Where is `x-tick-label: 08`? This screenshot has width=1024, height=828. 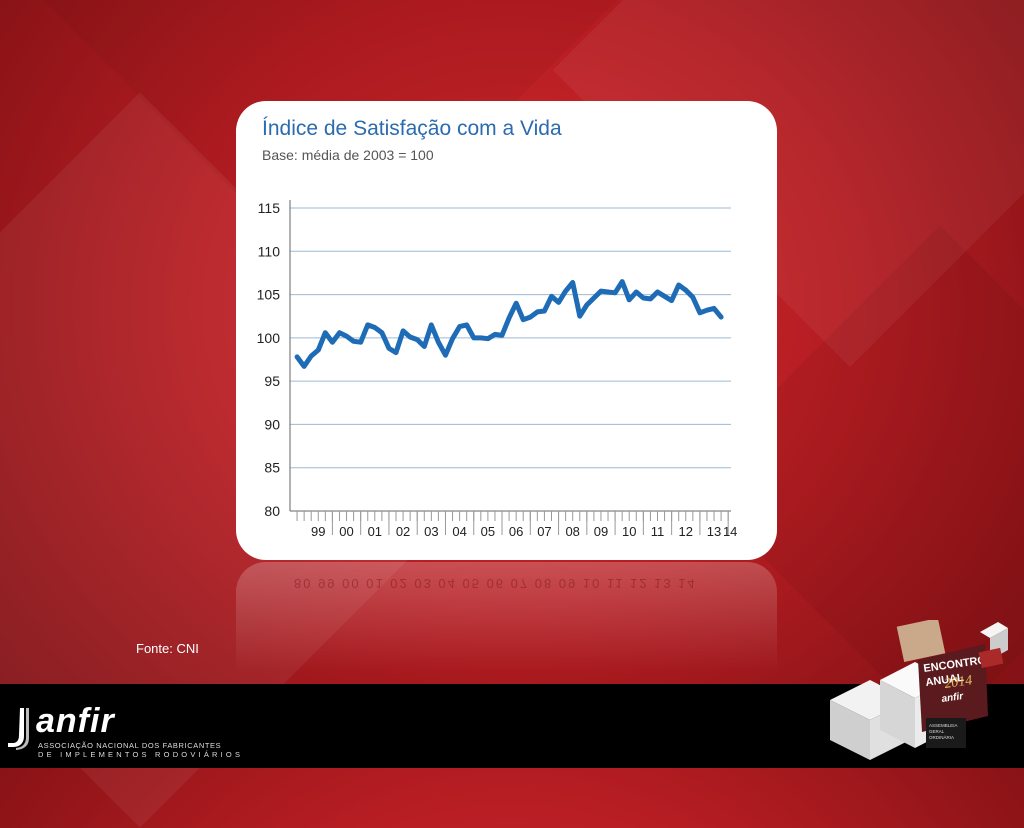
x-tick-label: 08 is located at coordinates (572, 531).